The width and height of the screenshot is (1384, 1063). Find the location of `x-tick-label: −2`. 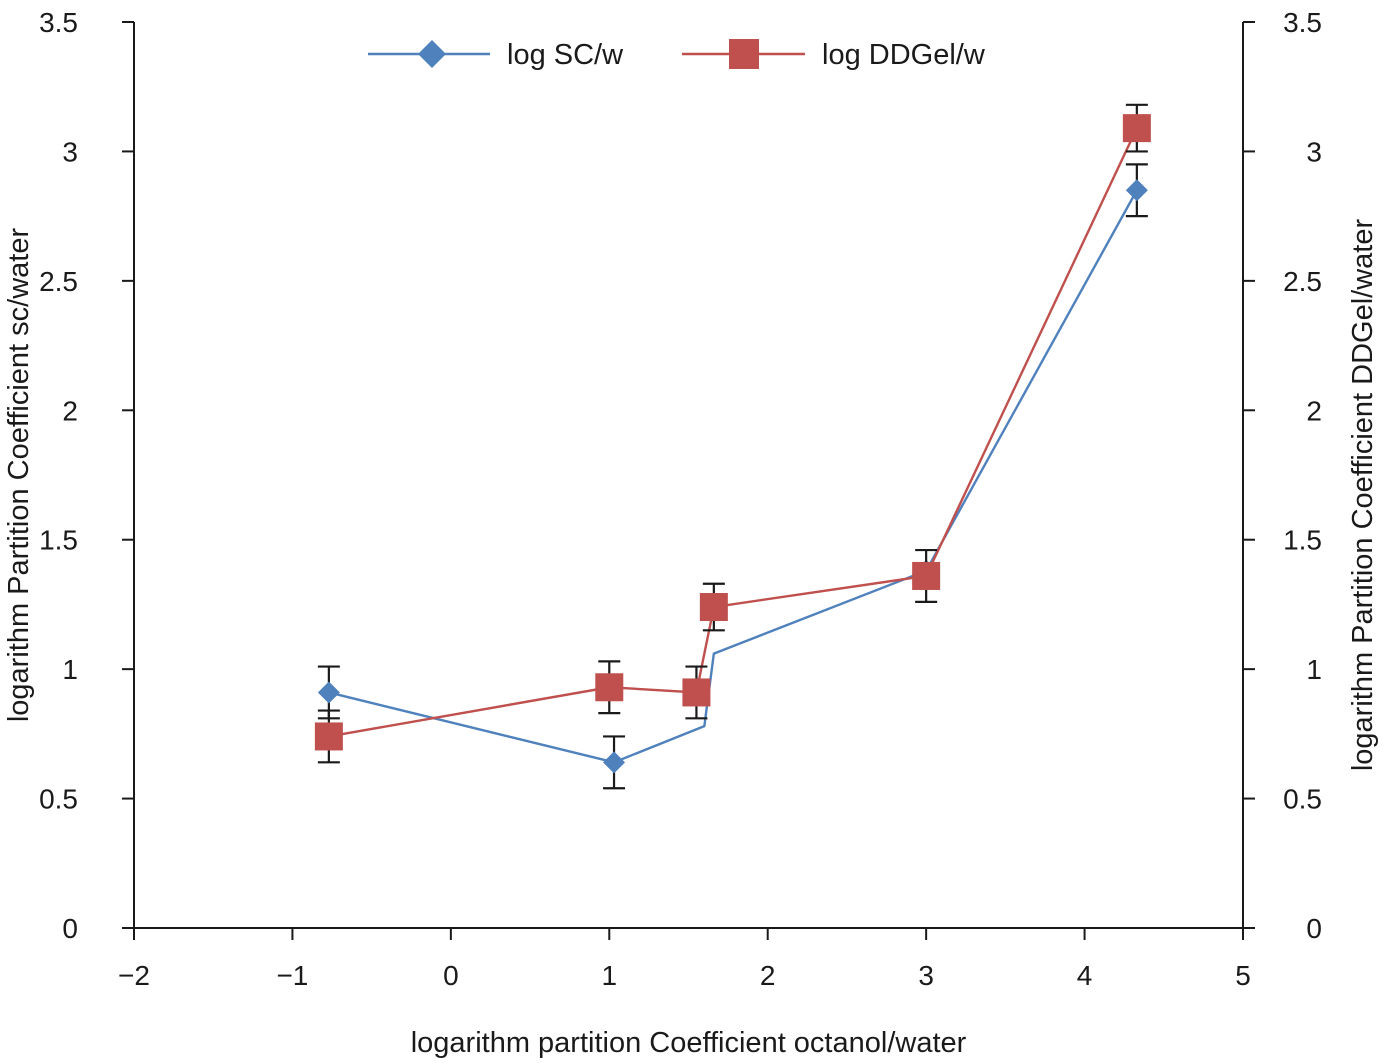

x-tick-label: −2 is located at coordinates (134, 975).